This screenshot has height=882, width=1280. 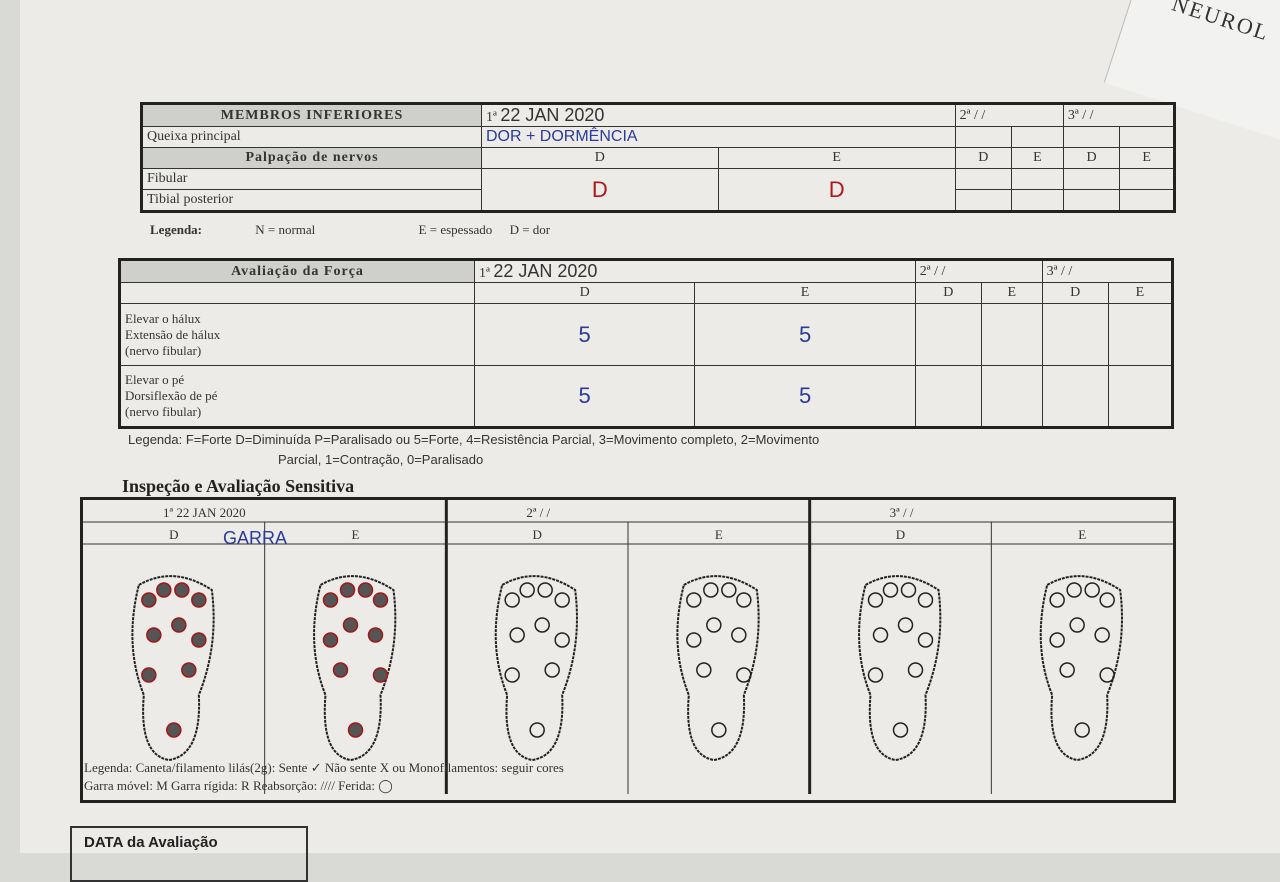 I want to click on section-title: Inspeção e Avaliação Sensitiva, so click(x=238, y=486).